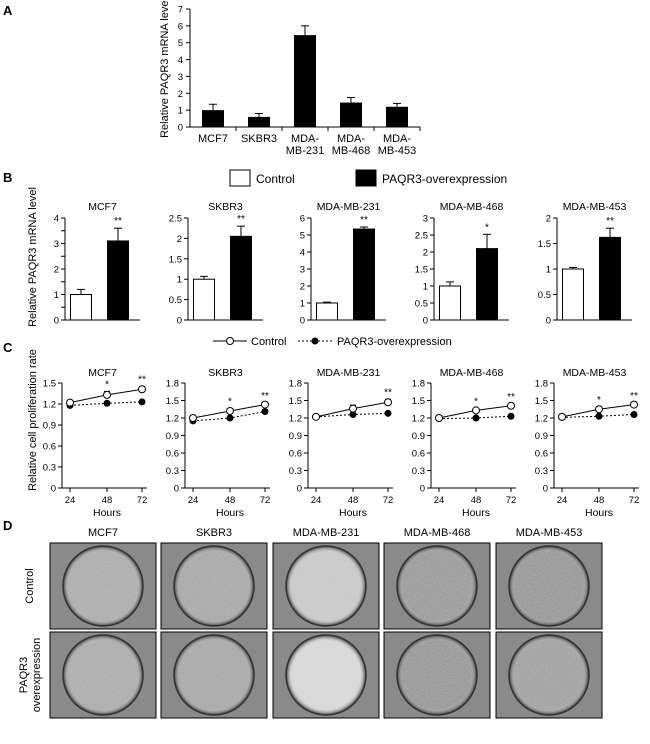 Image resolution: width=650 pixels, height=744 pixels. What do you see at coordinates (397, 139) in the screenshot?
I see `category-label: MDA-` at bounding box center [397, 139].